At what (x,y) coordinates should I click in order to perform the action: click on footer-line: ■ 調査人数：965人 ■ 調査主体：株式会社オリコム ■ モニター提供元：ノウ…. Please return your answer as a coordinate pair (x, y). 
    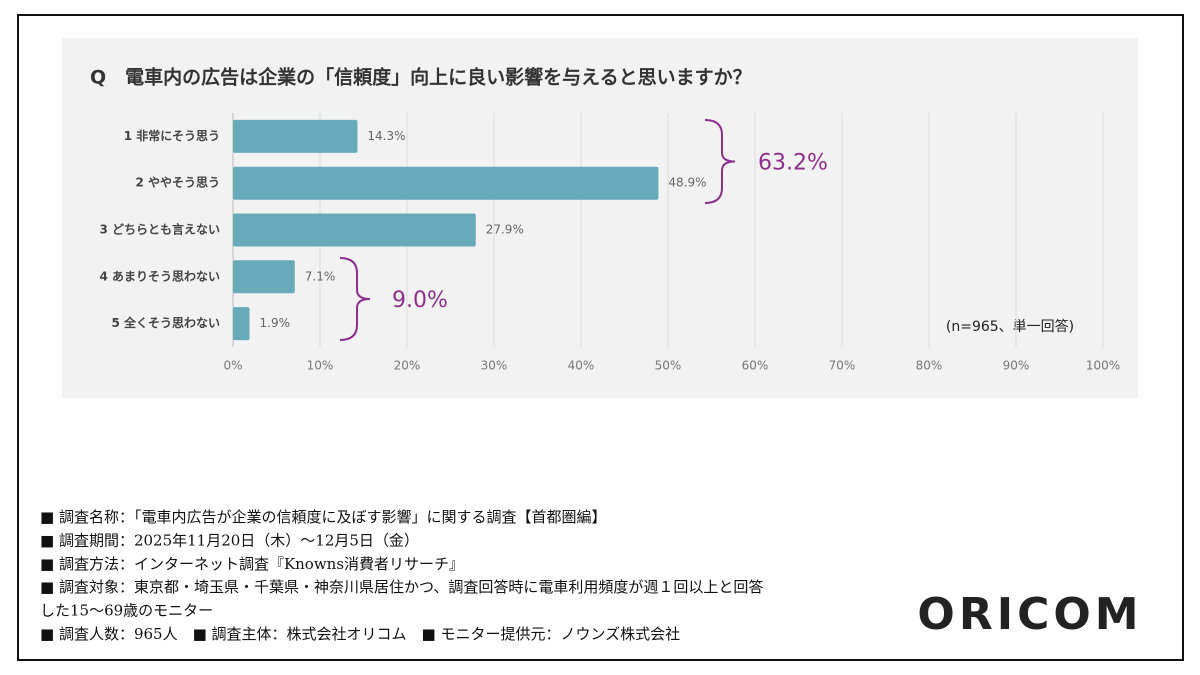
    Looking at the image, I should click on (360, 634).